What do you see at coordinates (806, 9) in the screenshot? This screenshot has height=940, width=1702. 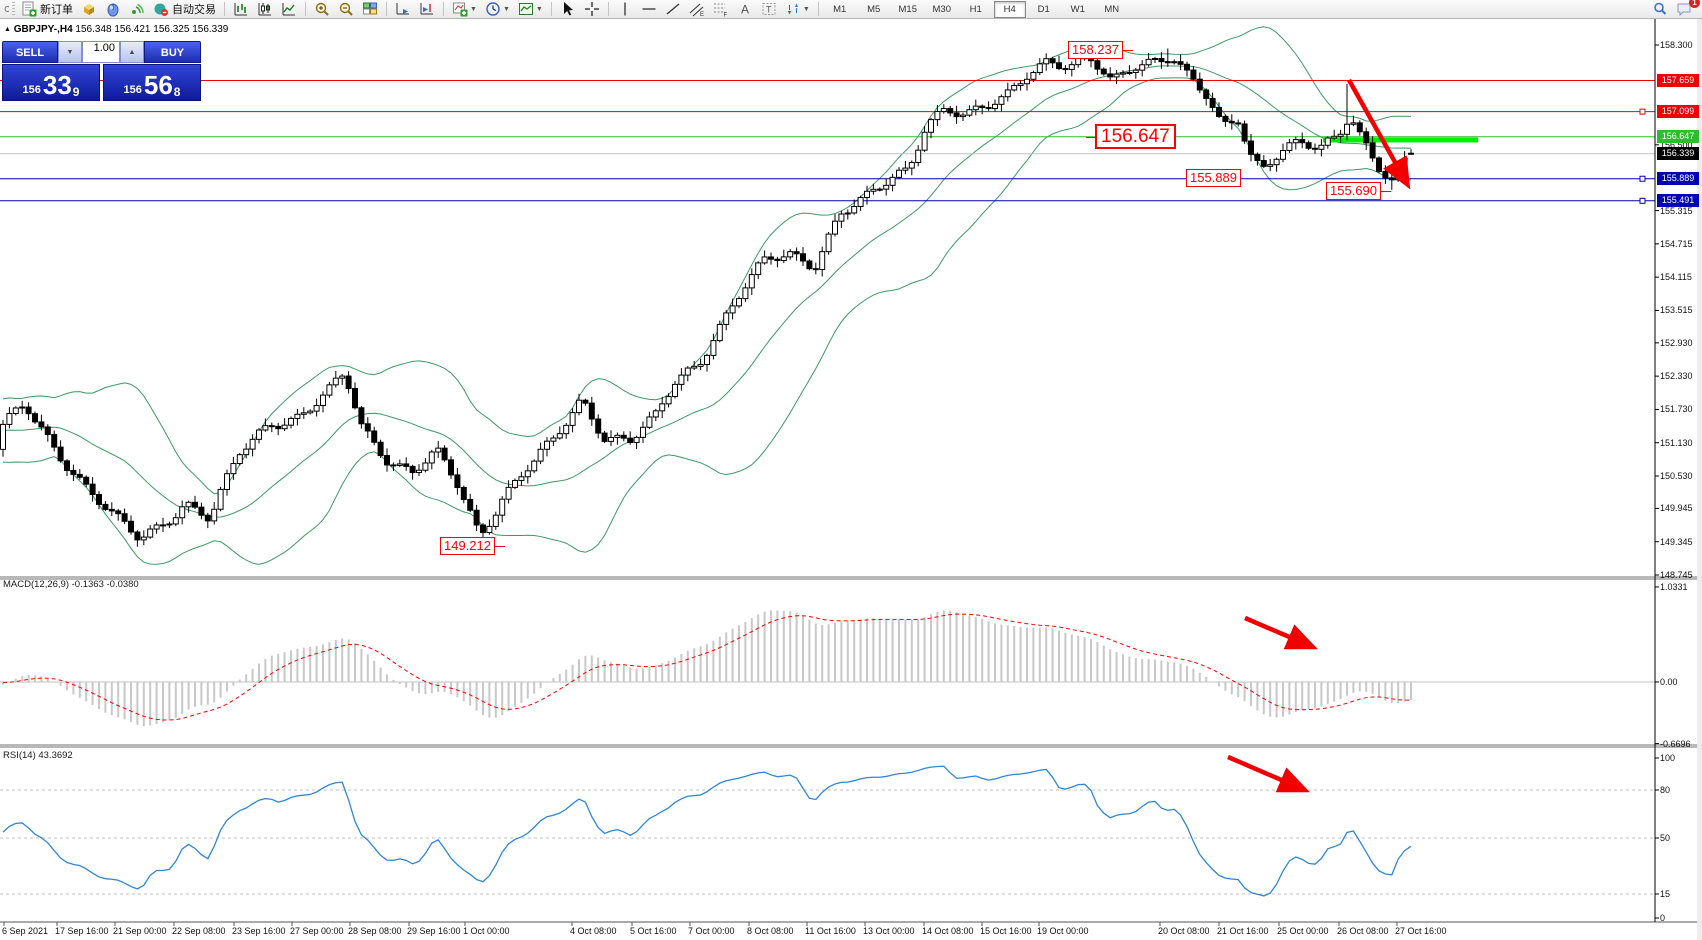 I see `arrows-caret-icon: ▼` at bounding box center [806, 9].